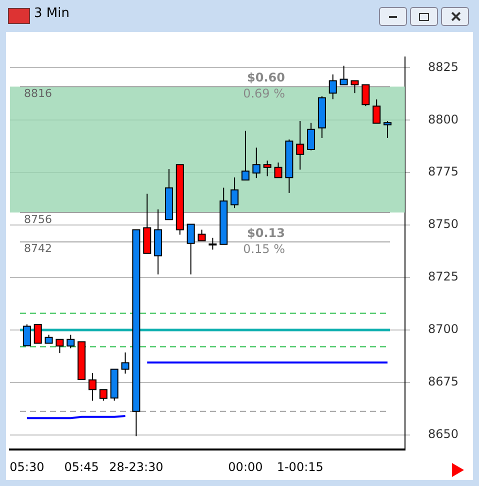 This screenshot has width=479, height=486. What do you see at coordinates (38, 93) in the screenshot?
I see `ref-line-label: 8816` at bounding box center [38, 93].